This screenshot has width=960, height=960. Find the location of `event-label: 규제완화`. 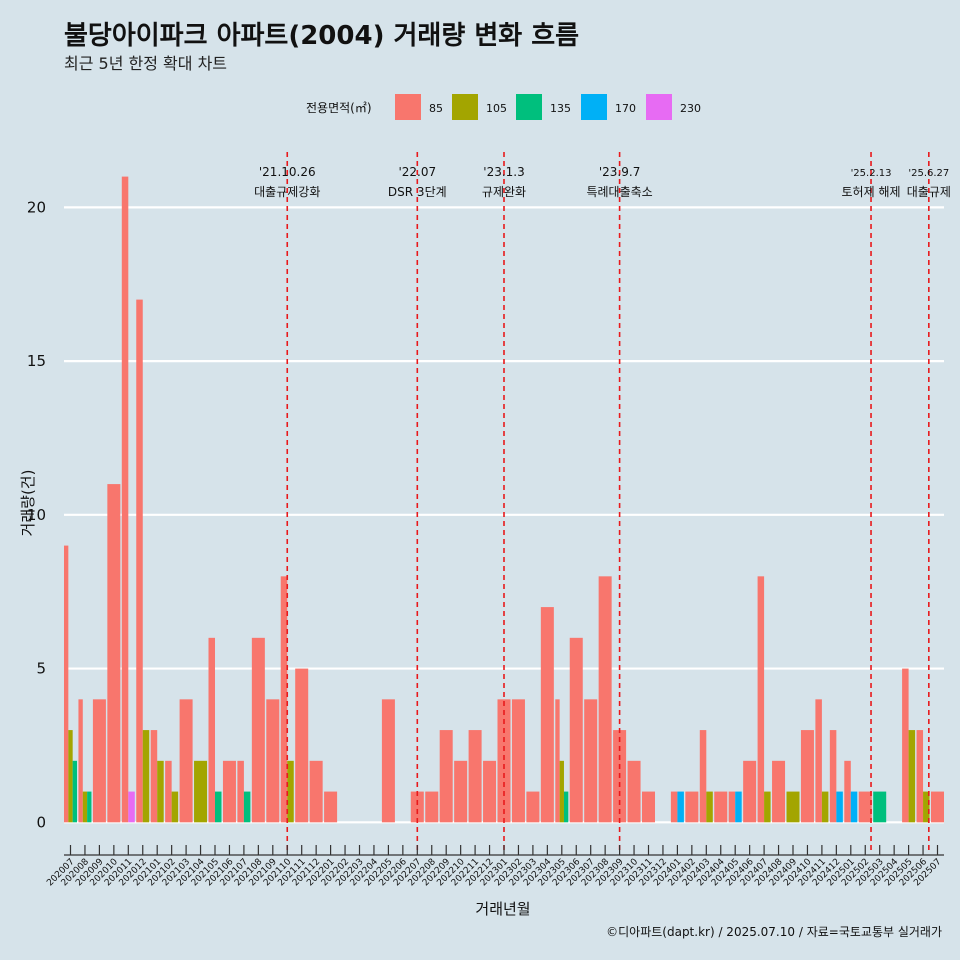

event-label: 규제완화 is located at coordinates (504, 192).